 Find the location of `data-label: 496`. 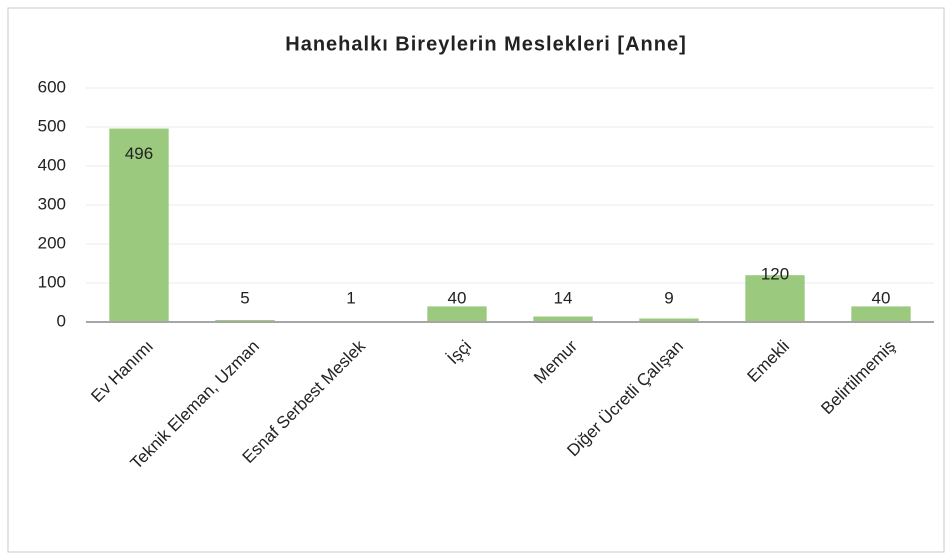

data-label: 496 is located at coordinates (139, 153).